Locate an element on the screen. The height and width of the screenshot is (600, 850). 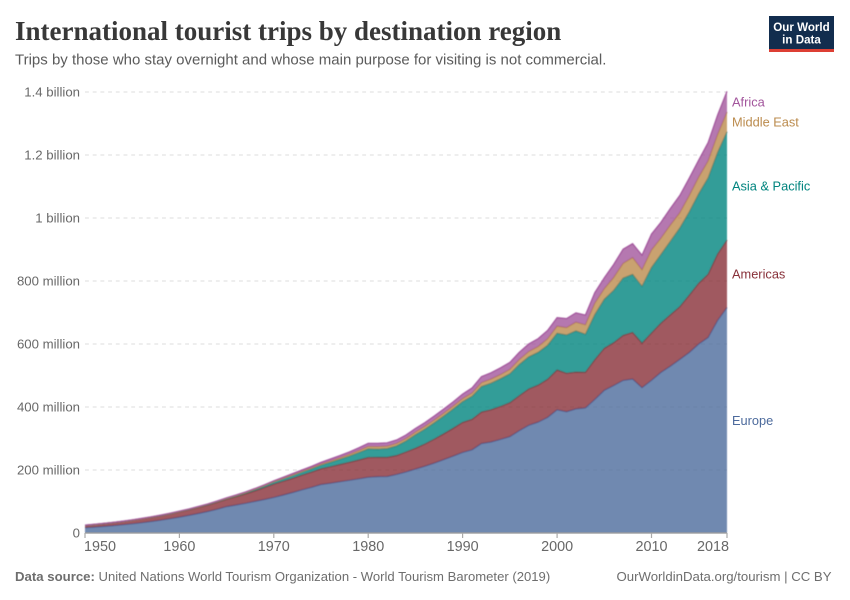
svg-text: 600 million is located at coordinates (48, 343).